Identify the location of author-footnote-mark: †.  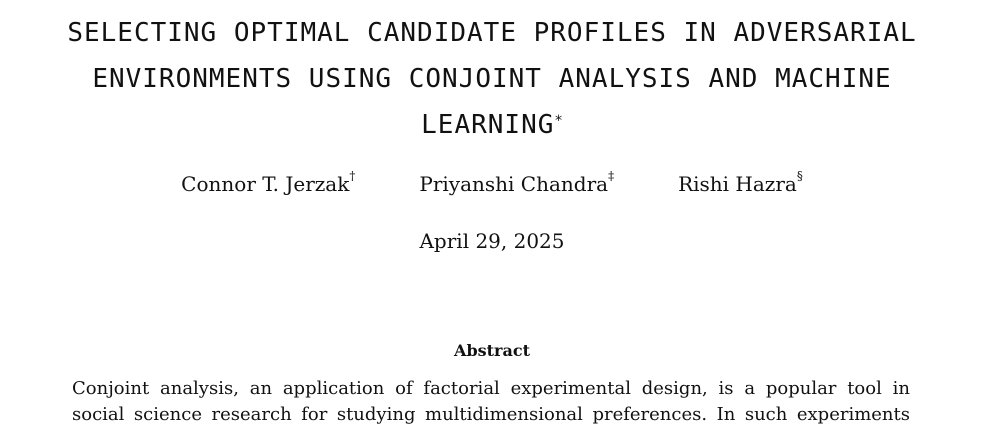
(352, 176).